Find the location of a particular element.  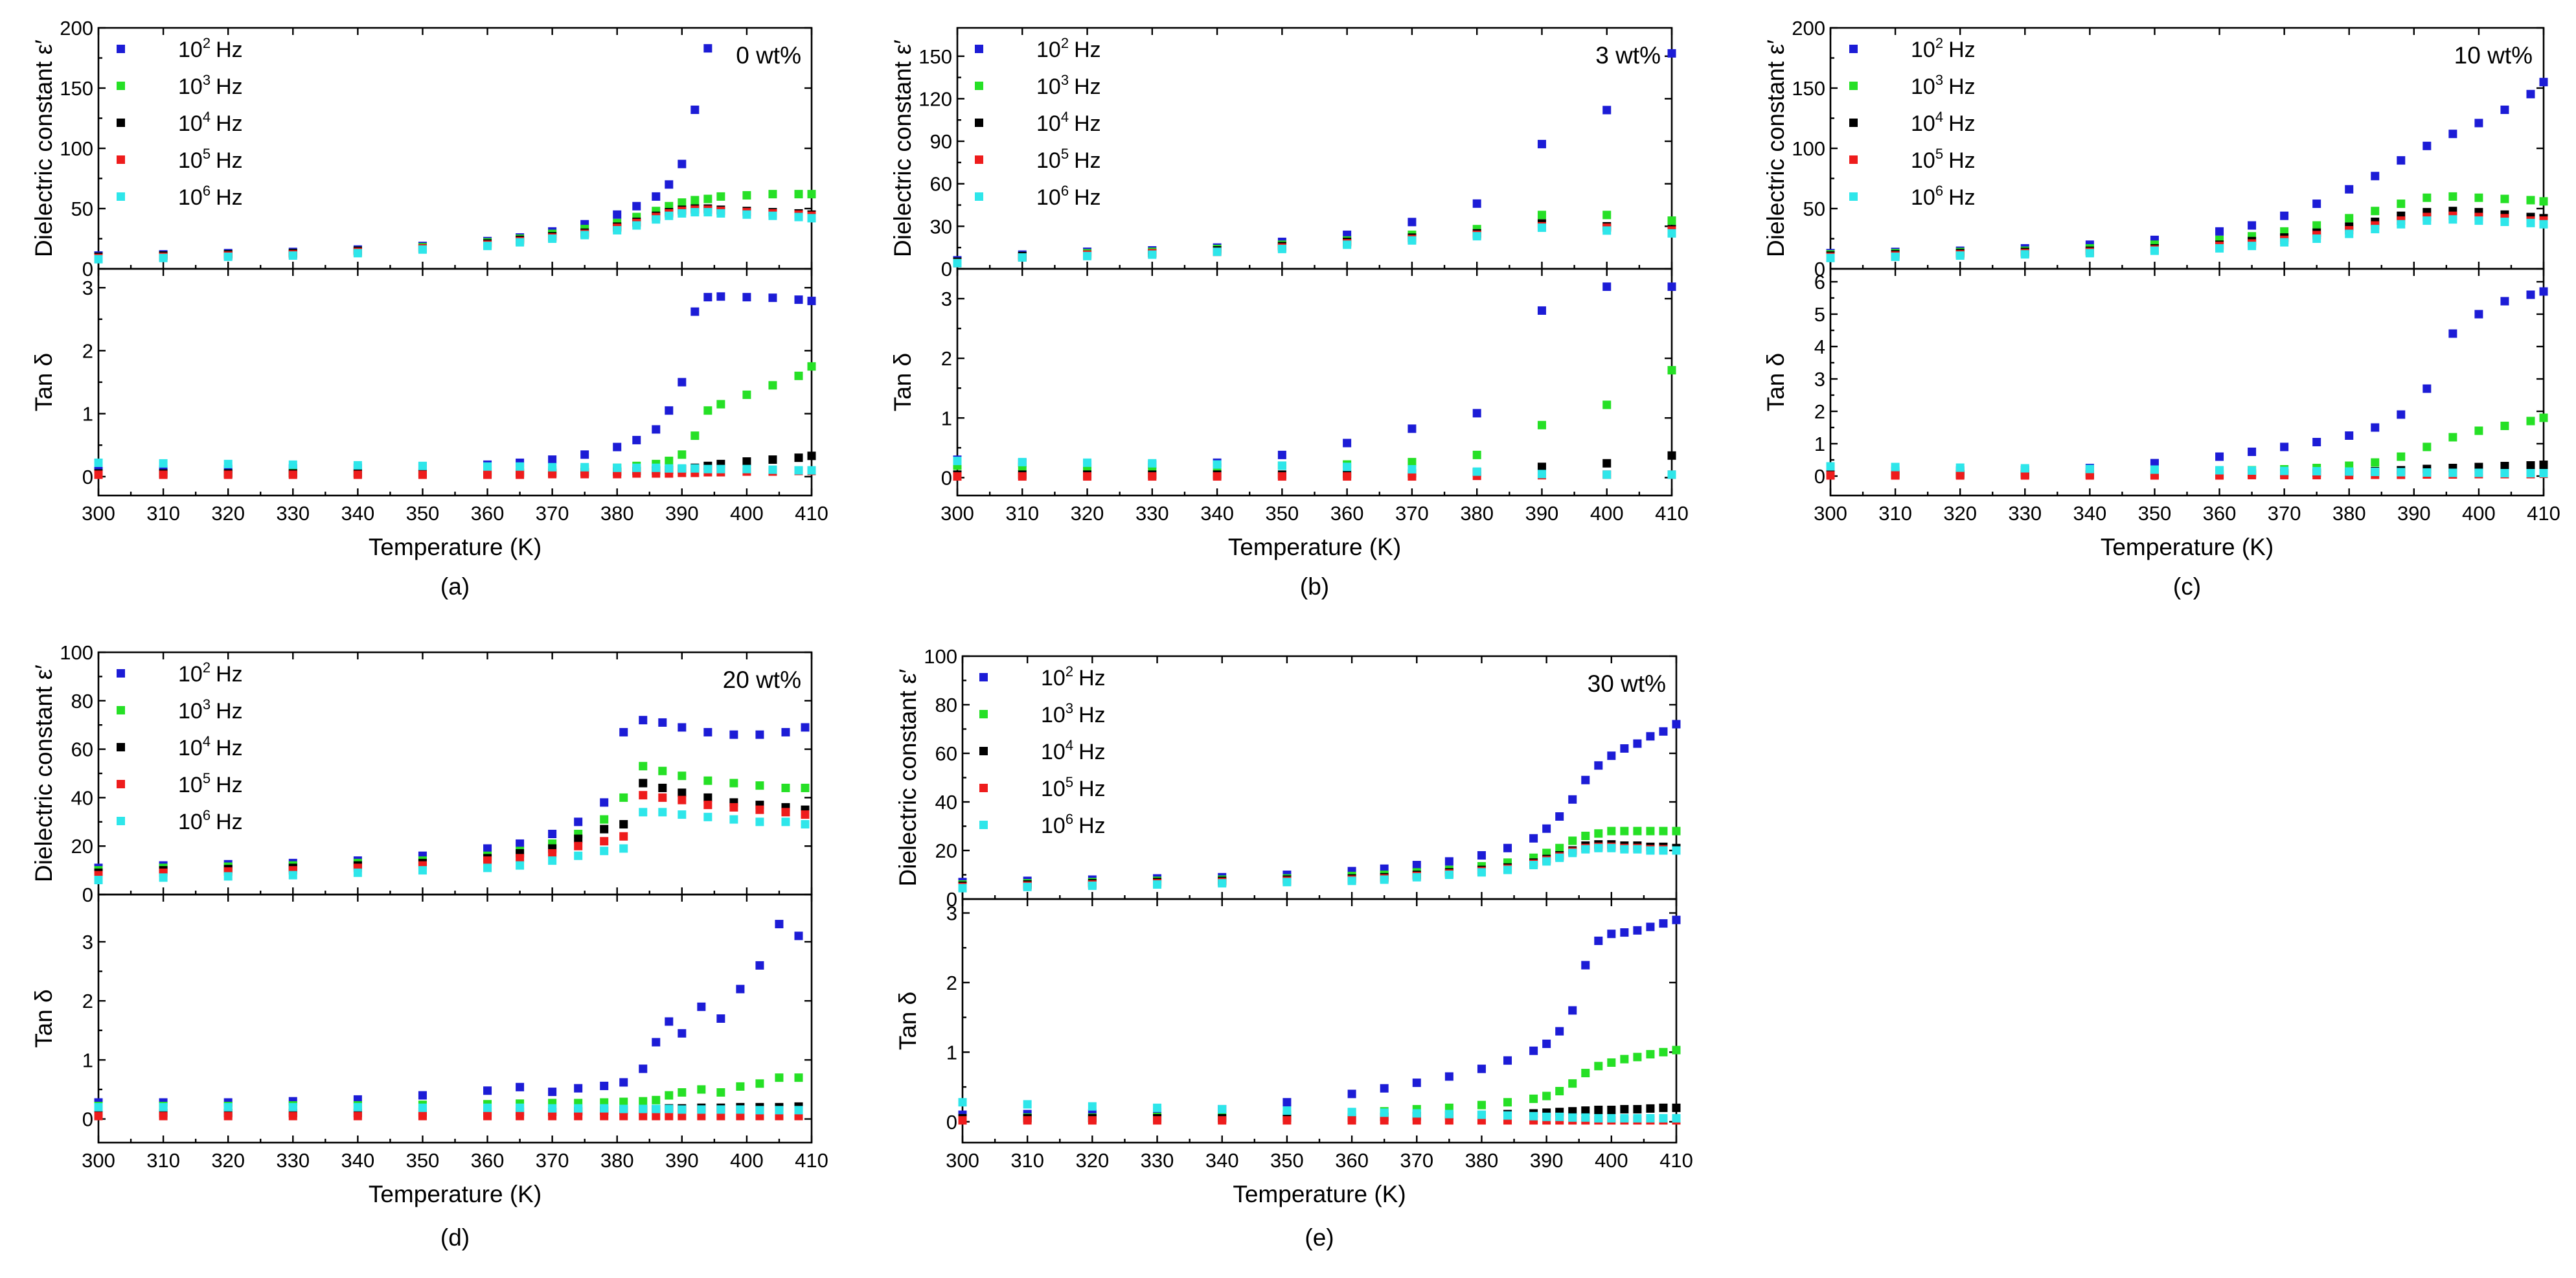

y-tick-label: 100 is located at coordinates (76, 148).